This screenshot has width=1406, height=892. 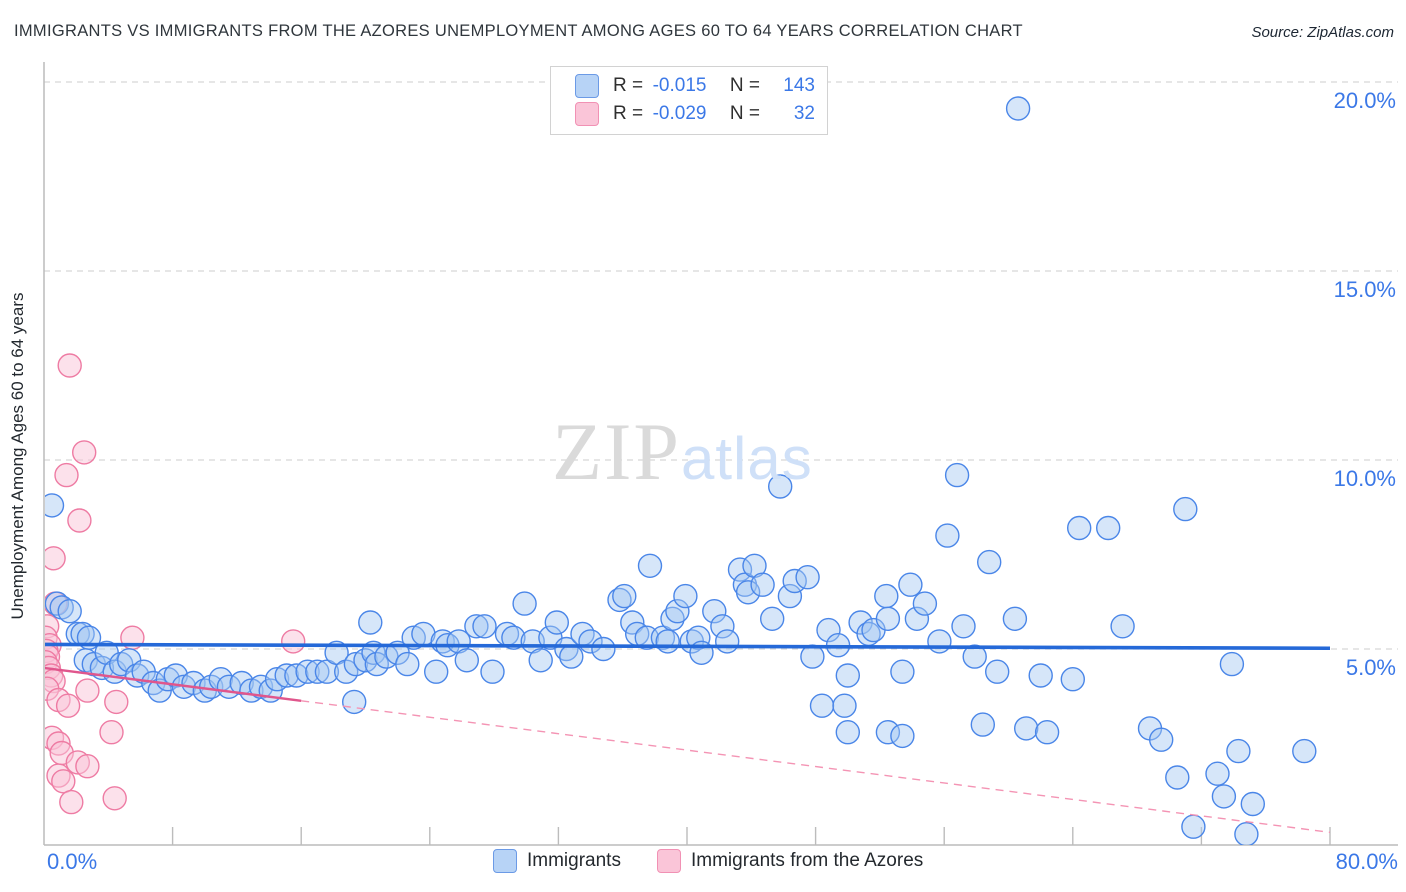 I want to click on legend-item-azores: Immigrants from the Azores, so click(x=789, y=861).